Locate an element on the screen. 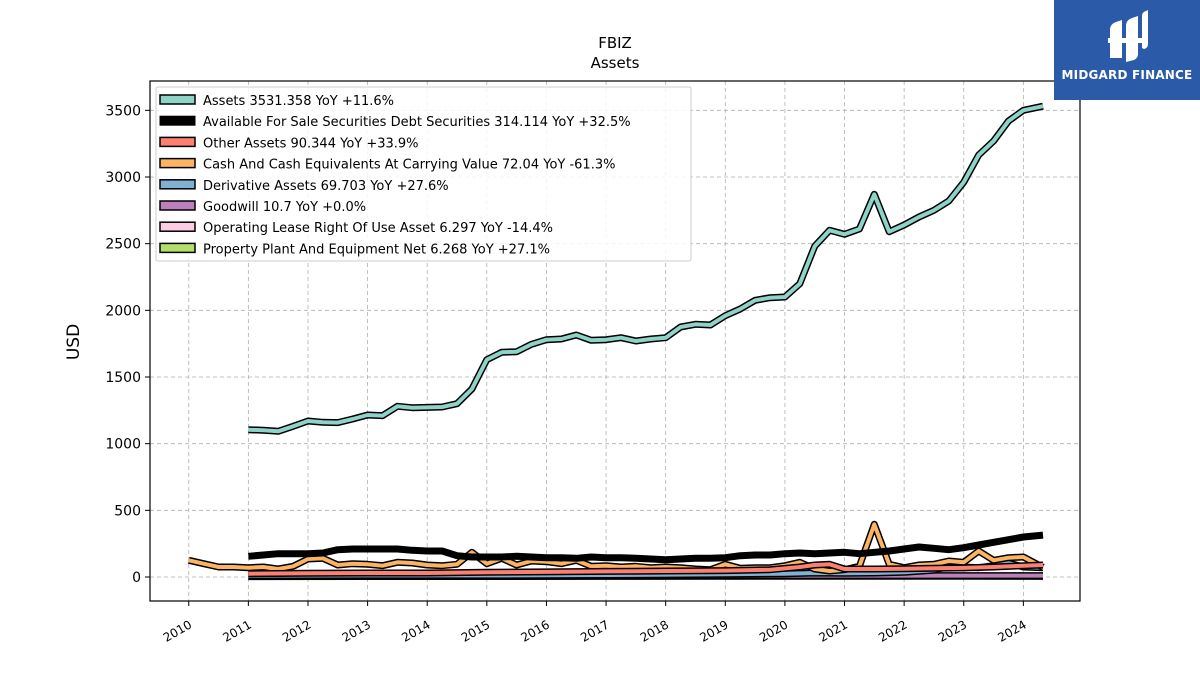  legend-label: Goodwill 10.7 YoY +0.0% is located at coordinates (284, 207).